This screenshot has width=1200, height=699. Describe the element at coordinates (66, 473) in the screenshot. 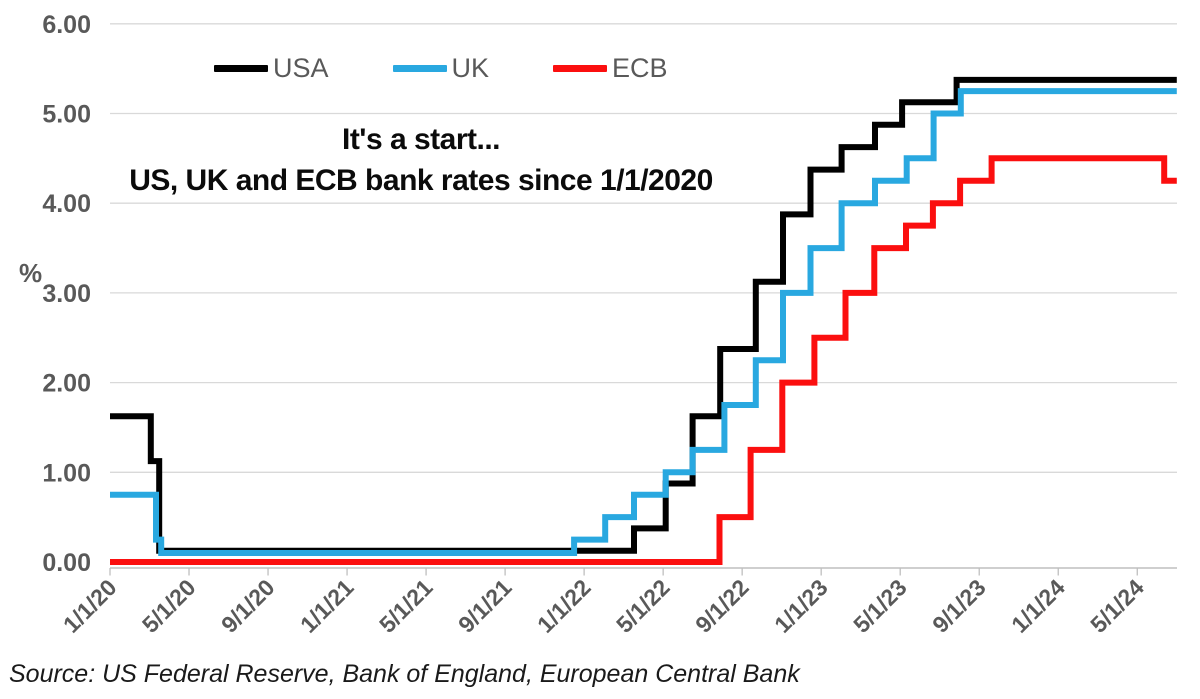

I see `y-tick-label: 1.00` at that location.